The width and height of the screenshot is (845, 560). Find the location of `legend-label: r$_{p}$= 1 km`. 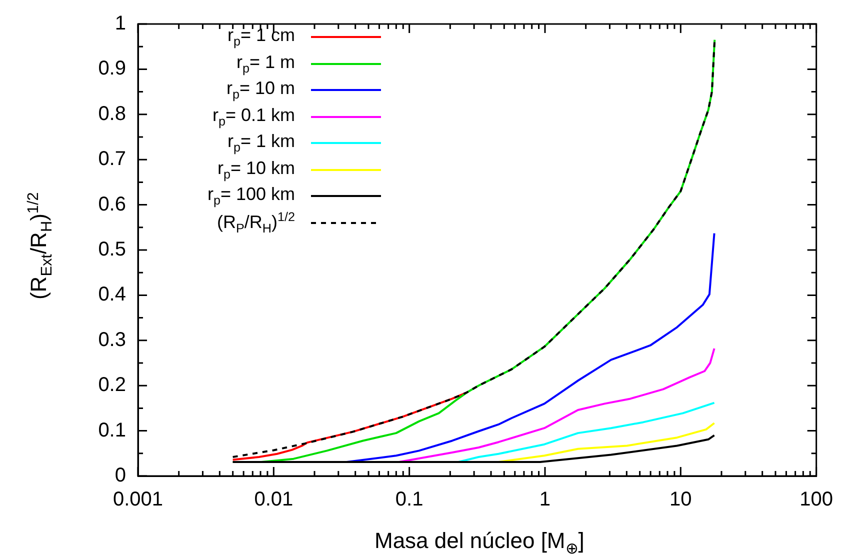

legend-label: r$_{p}$= 1 km is located at coordinates (261, 143).